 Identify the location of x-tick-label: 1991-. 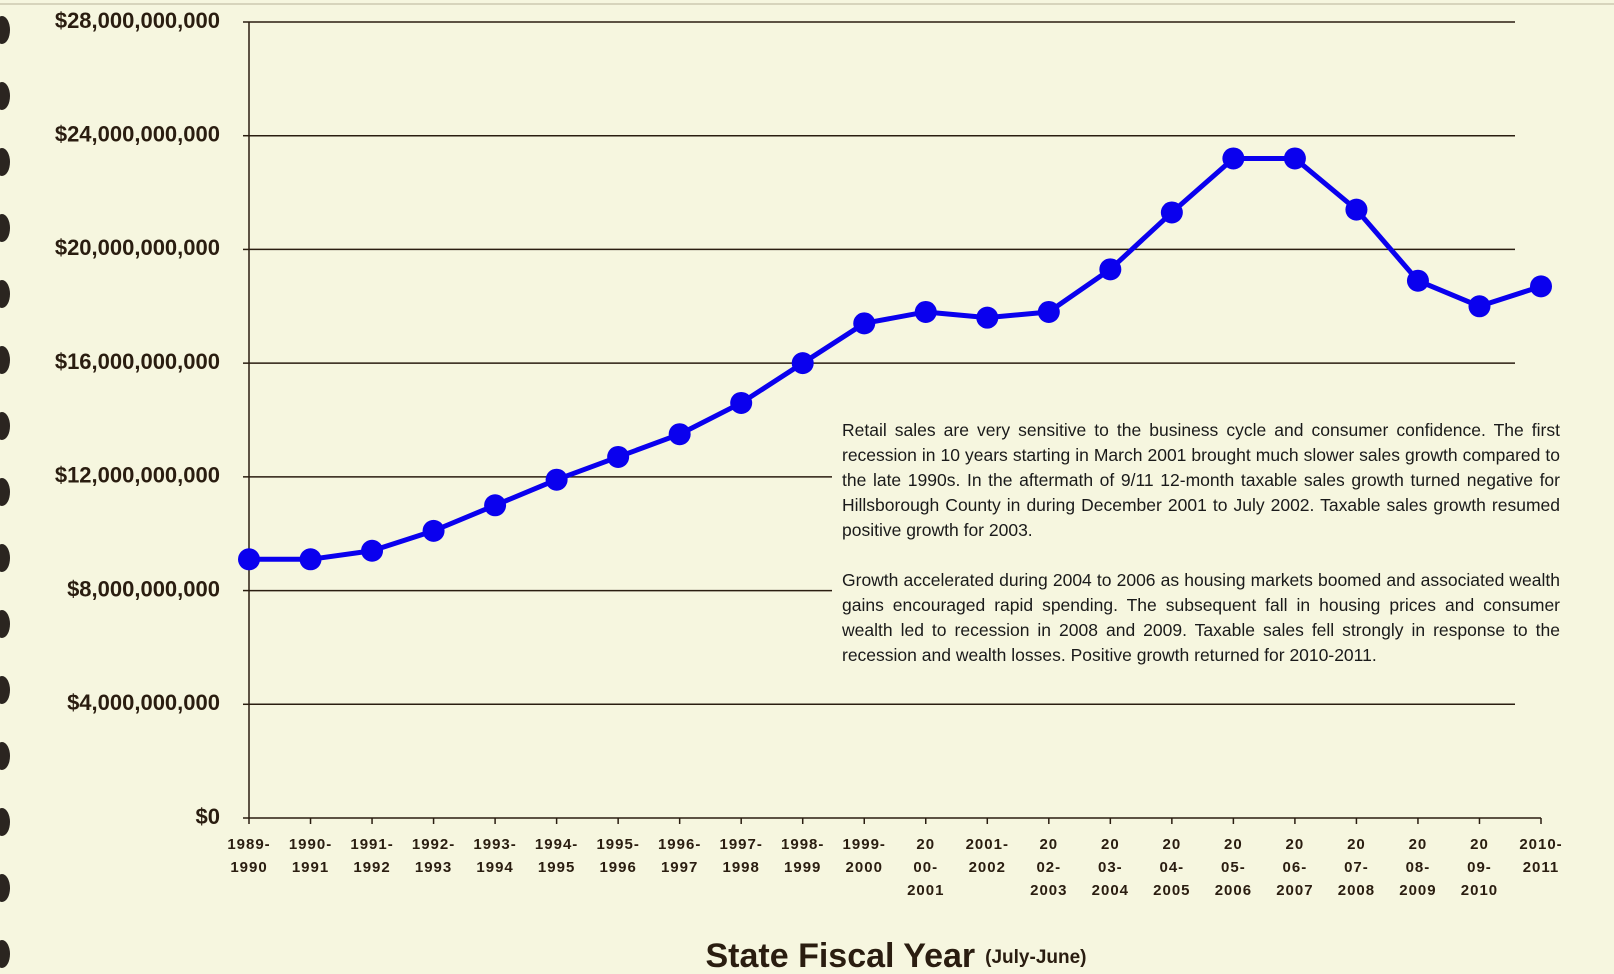
(371, 844).